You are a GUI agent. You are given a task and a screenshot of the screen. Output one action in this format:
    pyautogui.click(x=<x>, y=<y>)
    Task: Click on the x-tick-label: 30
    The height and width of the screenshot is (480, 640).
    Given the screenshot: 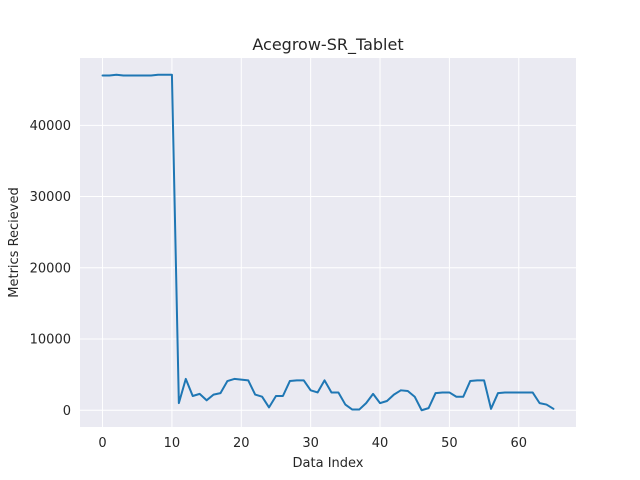 What is the action you would take?
    pyautogui.click(x=310, y=443)
    